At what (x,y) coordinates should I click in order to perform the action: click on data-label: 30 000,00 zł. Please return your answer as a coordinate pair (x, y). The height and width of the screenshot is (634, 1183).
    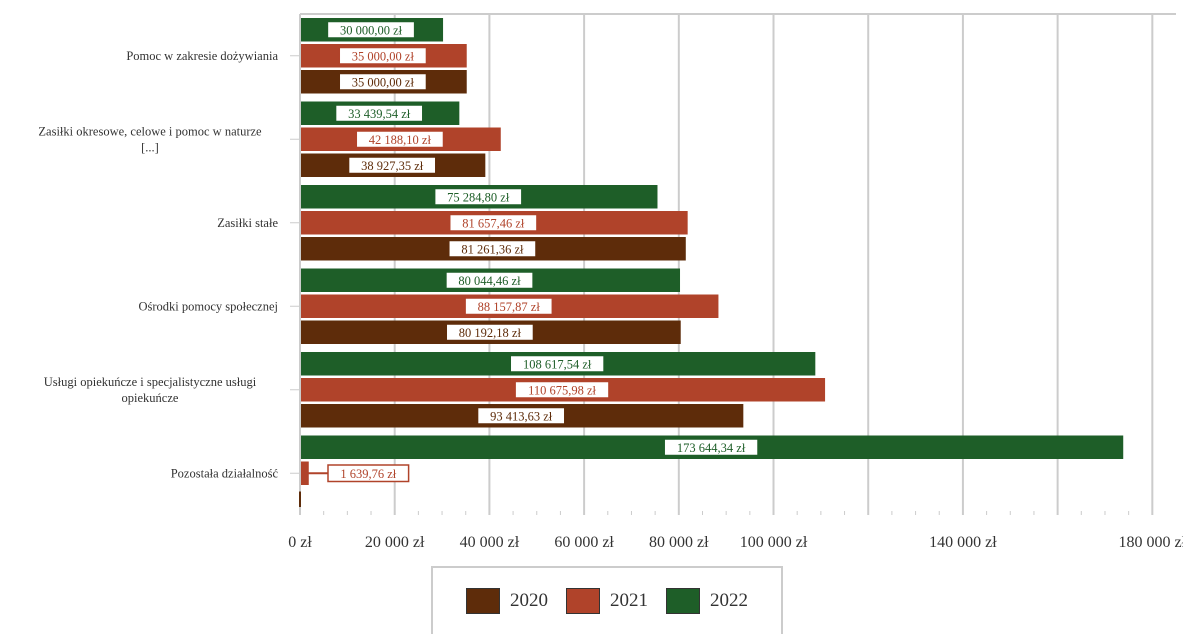
    Looking at the image, I should click on (371, 31).